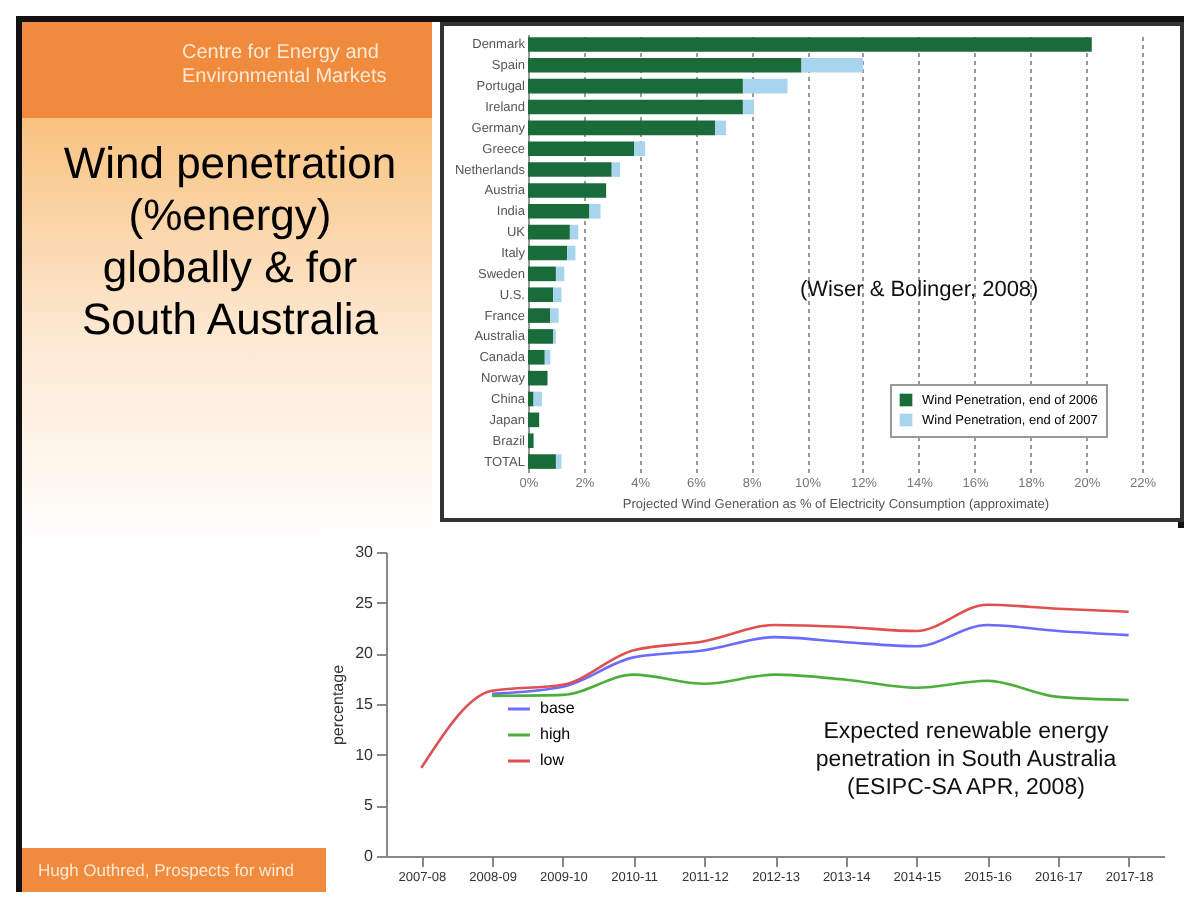 The width and height of the screenshot is (1196, 900). What do you see at coordinates (369, 856) in the screenshot?
I see `y-tick-label: 0` at bounding box center [369, 856].